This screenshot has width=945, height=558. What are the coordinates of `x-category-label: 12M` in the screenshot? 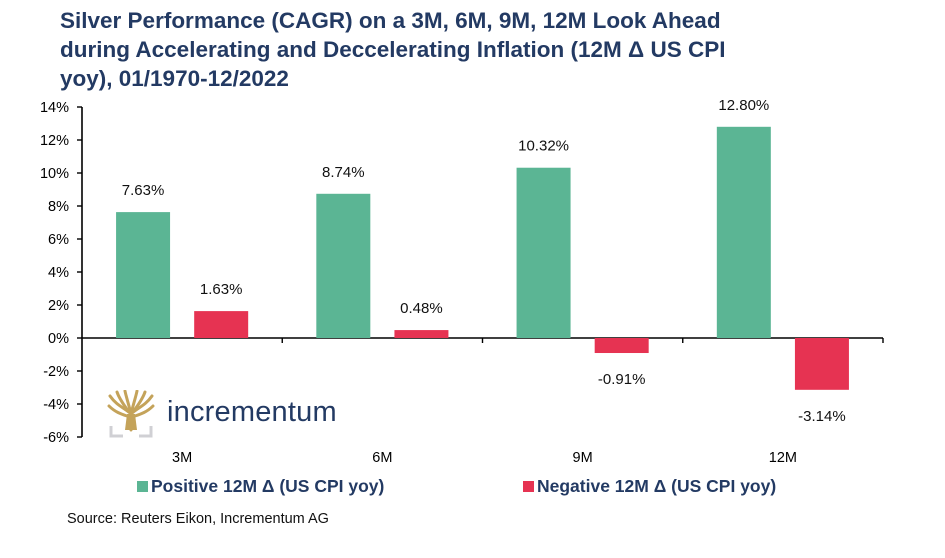 It's located at (783, 458).